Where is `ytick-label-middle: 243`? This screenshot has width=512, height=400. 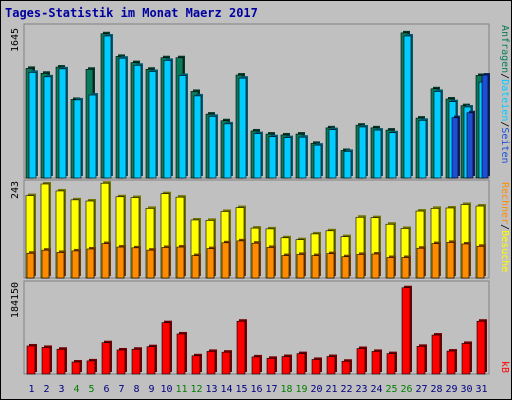
ytick-label-middle: 243 is located at coordinates (15, 190).